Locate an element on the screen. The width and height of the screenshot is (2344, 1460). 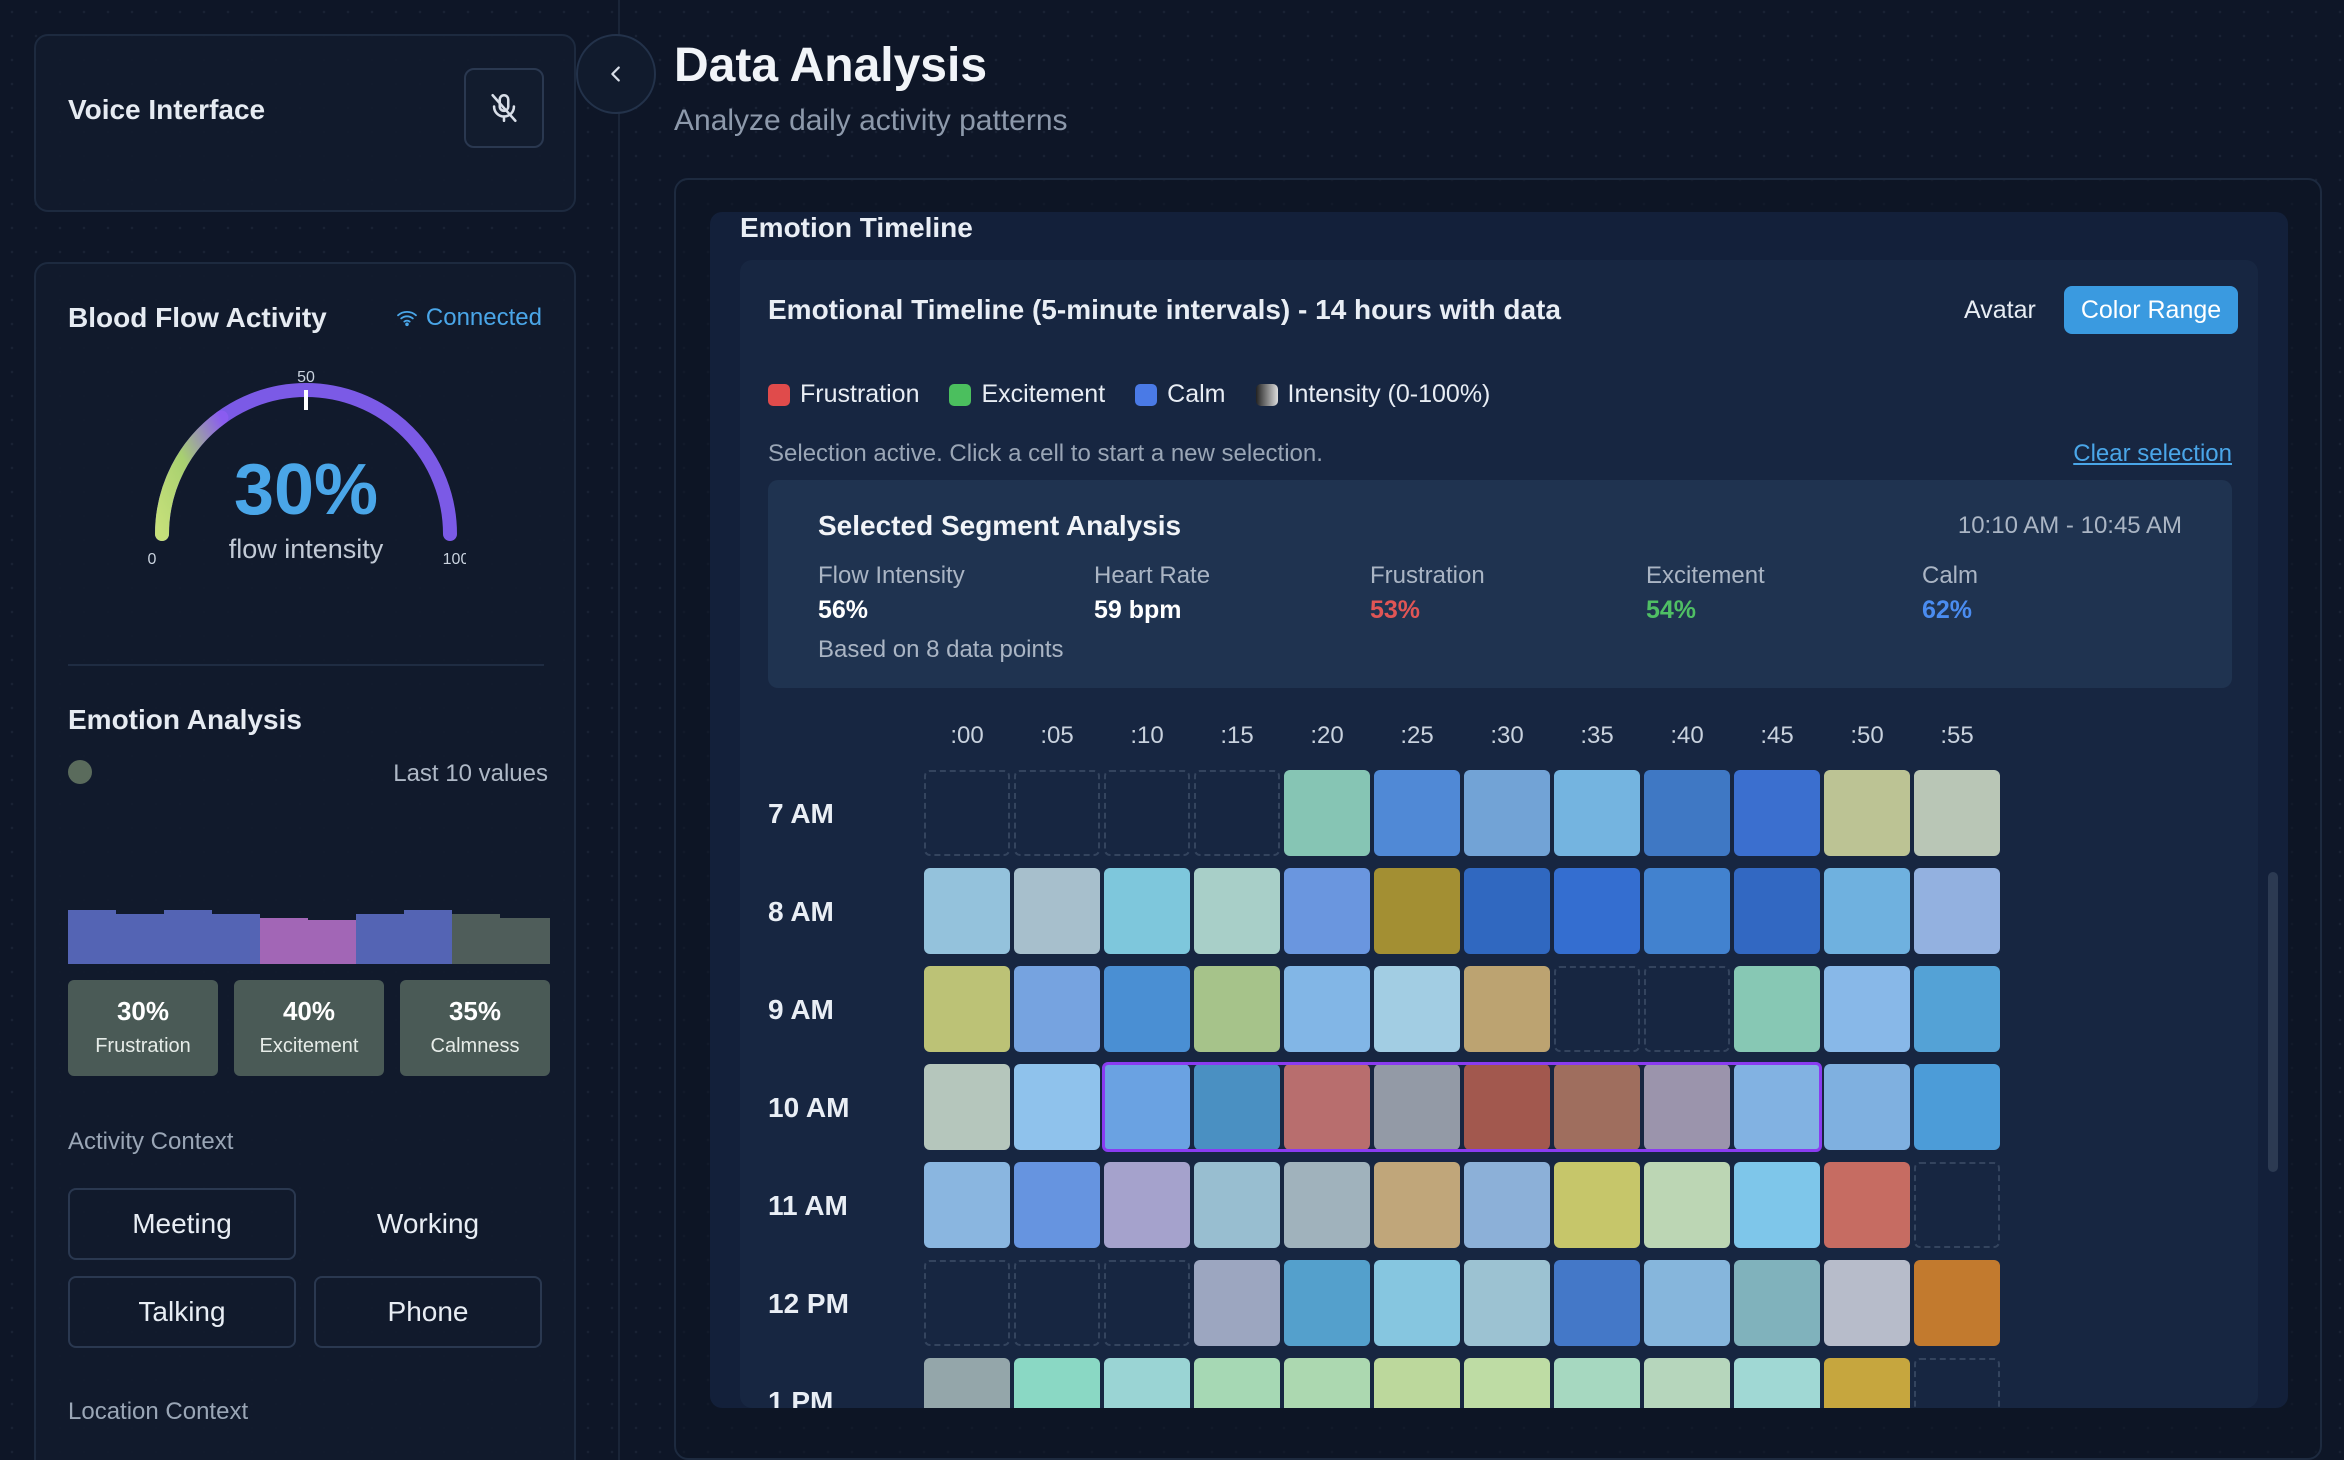
wifi-icon is located at coordinates (407, 319).